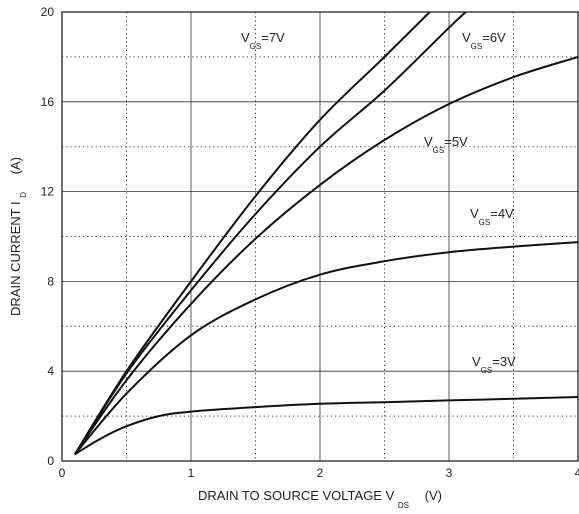  What do you see at coordinates (502, 213) in the screenshot?
I see `series-label-rest: =4V` at bounding box center [502, 213].